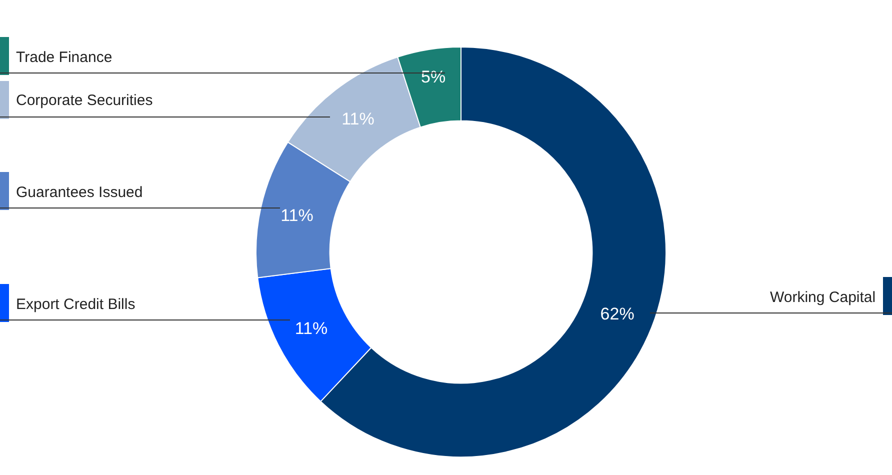  Describe the element at coordinates (617, 314) in the screenshot. I see `data-label: 62%` at that location.